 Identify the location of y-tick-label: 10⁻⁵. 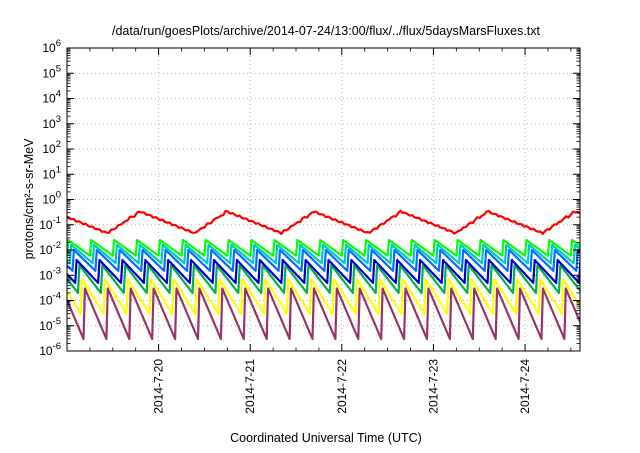
(50, 324).